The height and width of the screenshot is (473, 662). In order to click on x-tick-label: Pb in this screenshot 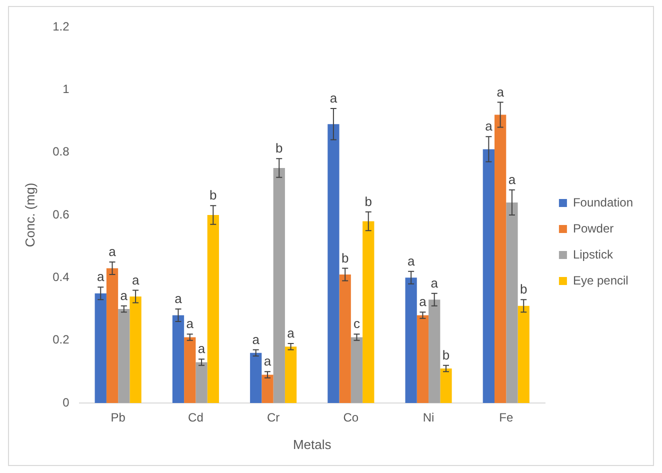, I will do `click(118, 417)`.